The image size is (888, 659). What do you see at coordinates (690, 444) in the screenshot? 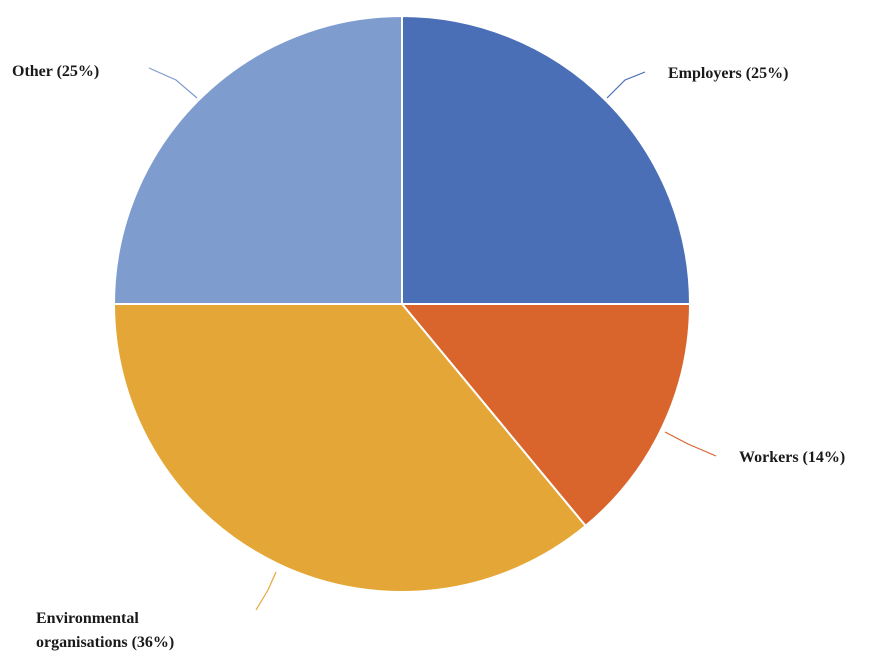
I see `leader-line-workers` at bounding box center [690, 444].